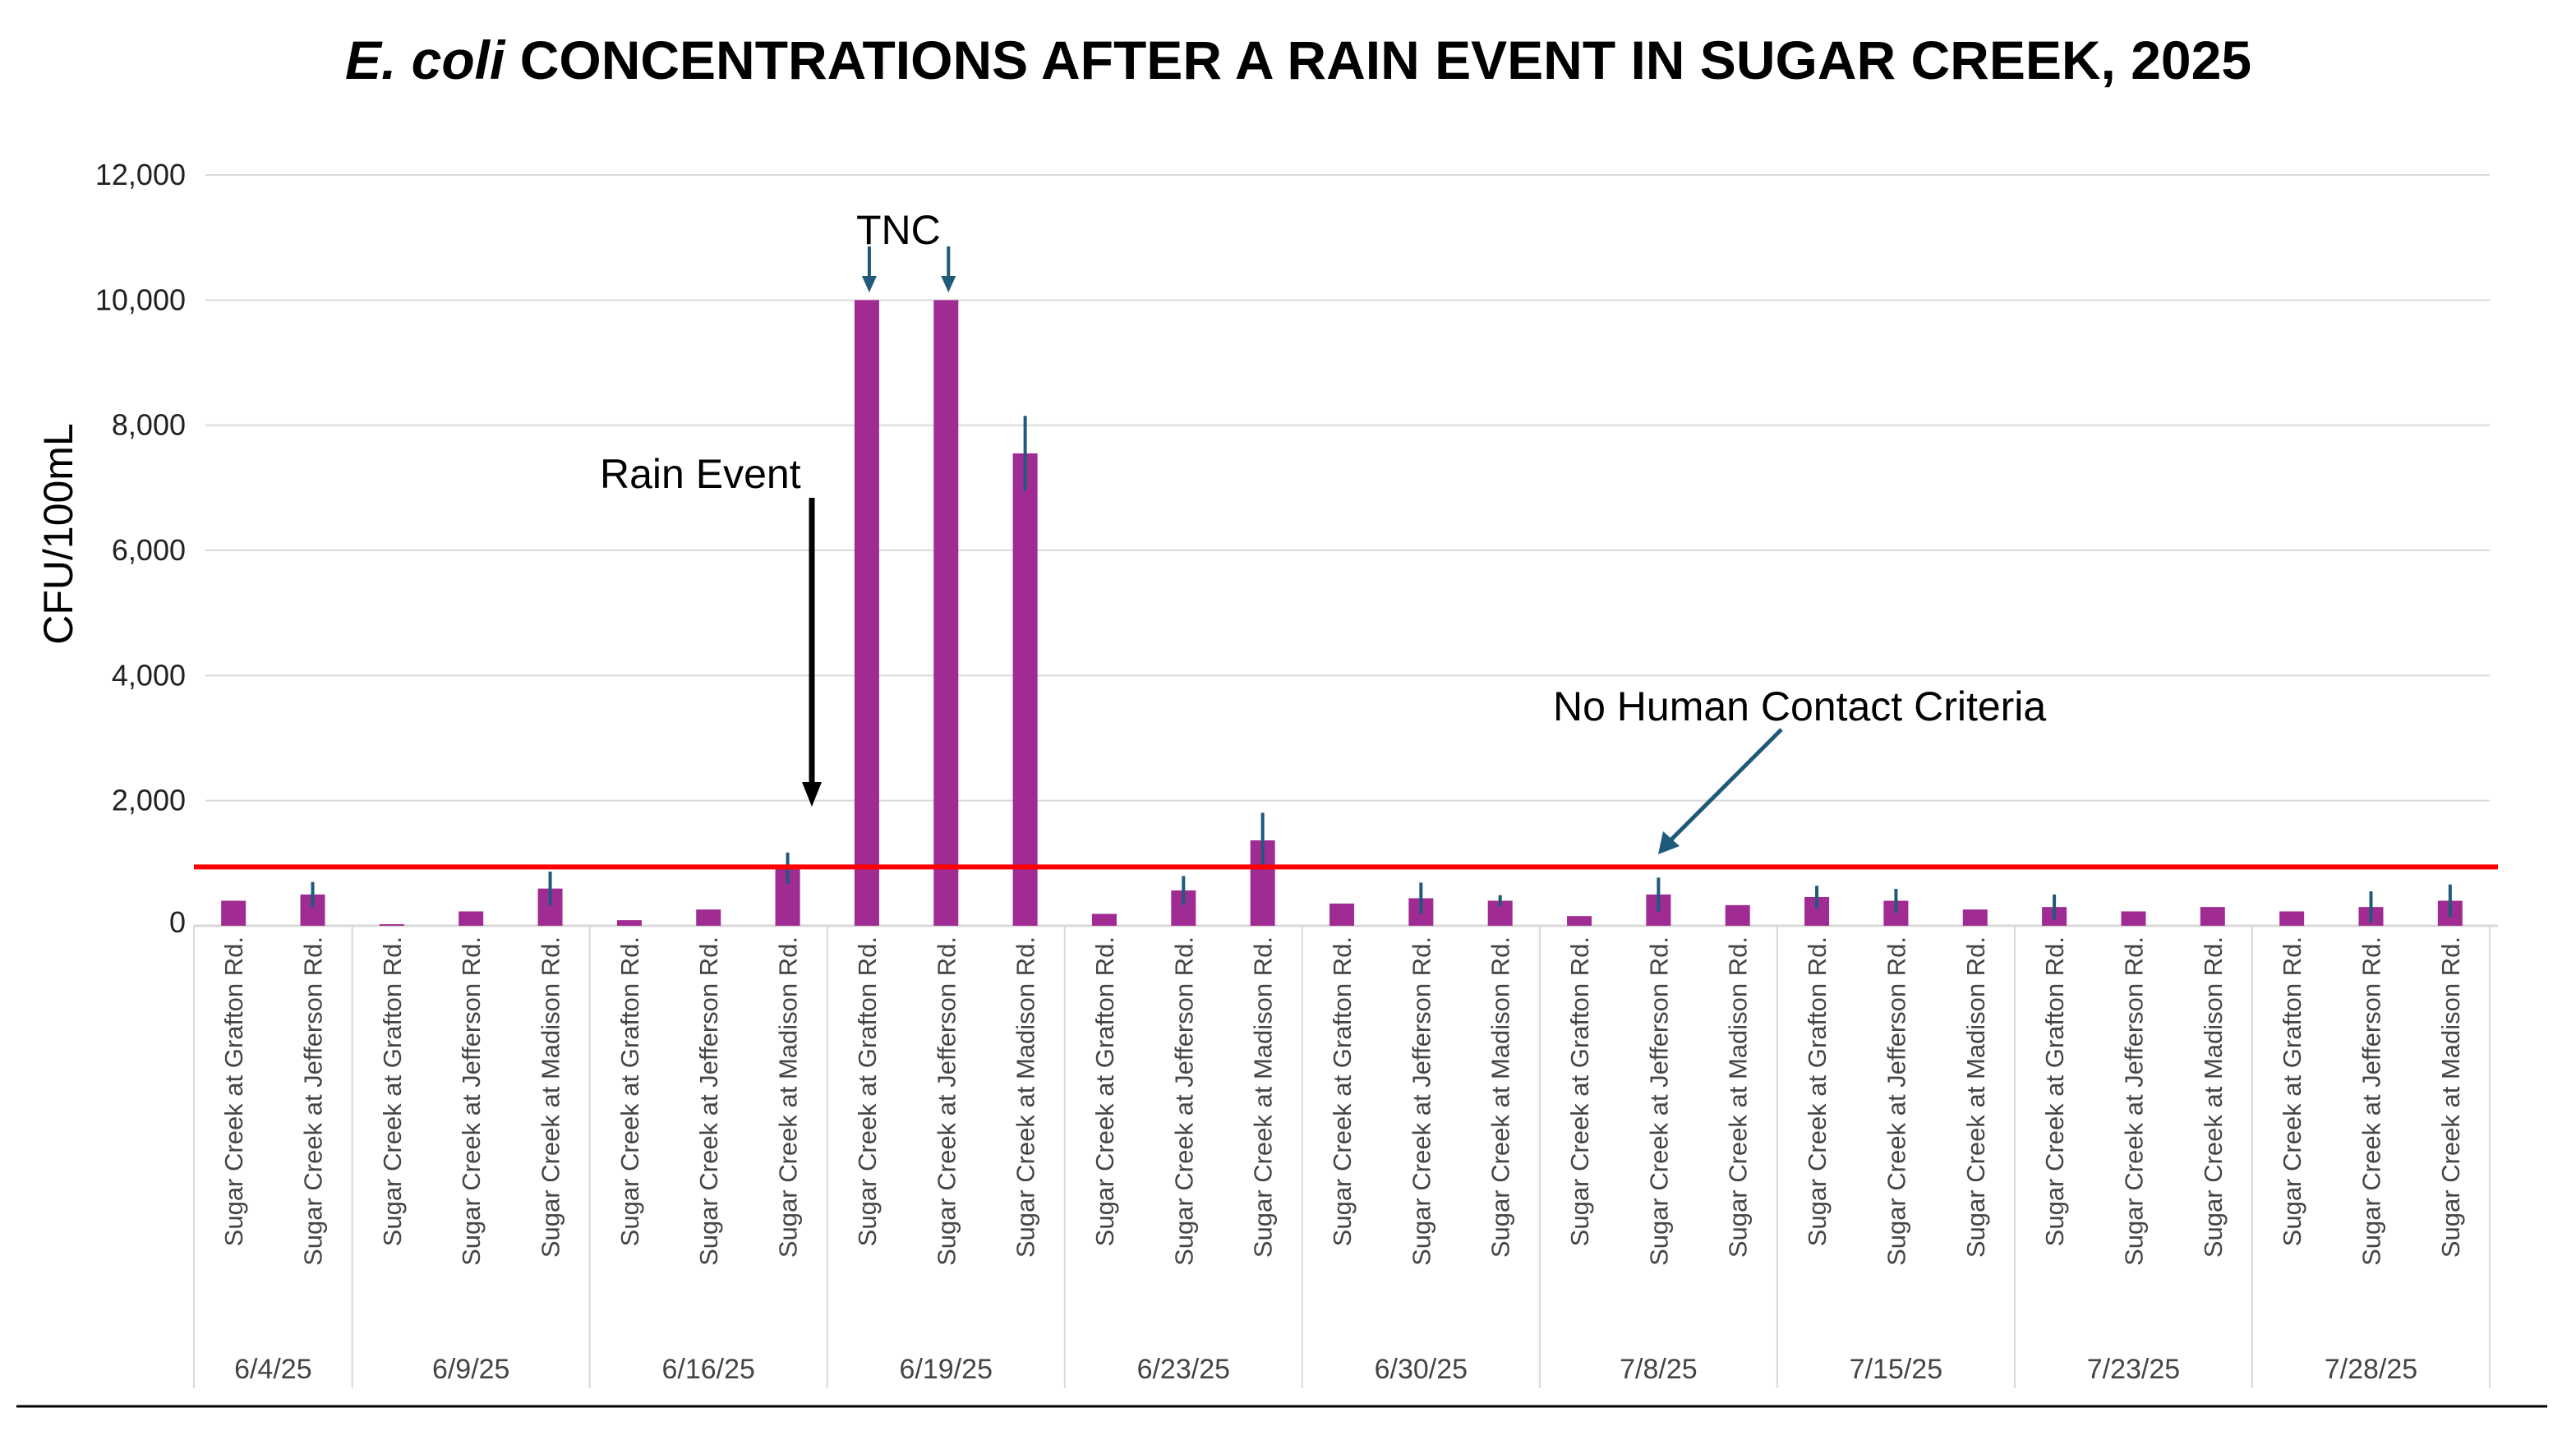 The width and height of the screenshot is (2576, 1440). What do you see at coordinates (58, 534) in the screenshot?
I see `y-axis-label: CFU/100mL` at bounding box center [58, 534].